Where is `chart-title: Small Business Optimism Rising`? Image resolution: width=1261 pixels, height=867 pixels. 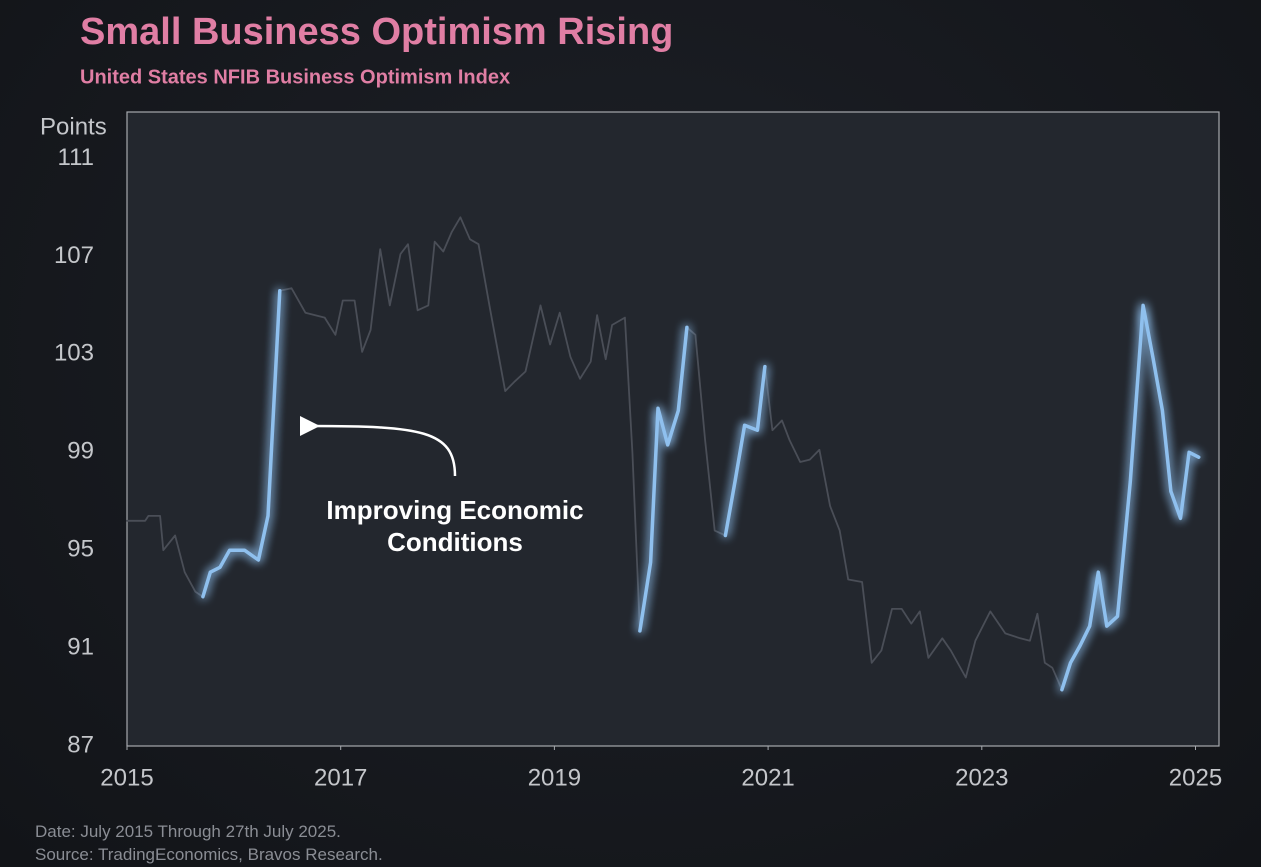 chart-title: Small Business Optimism Rising is located at coordinates (376, 32).